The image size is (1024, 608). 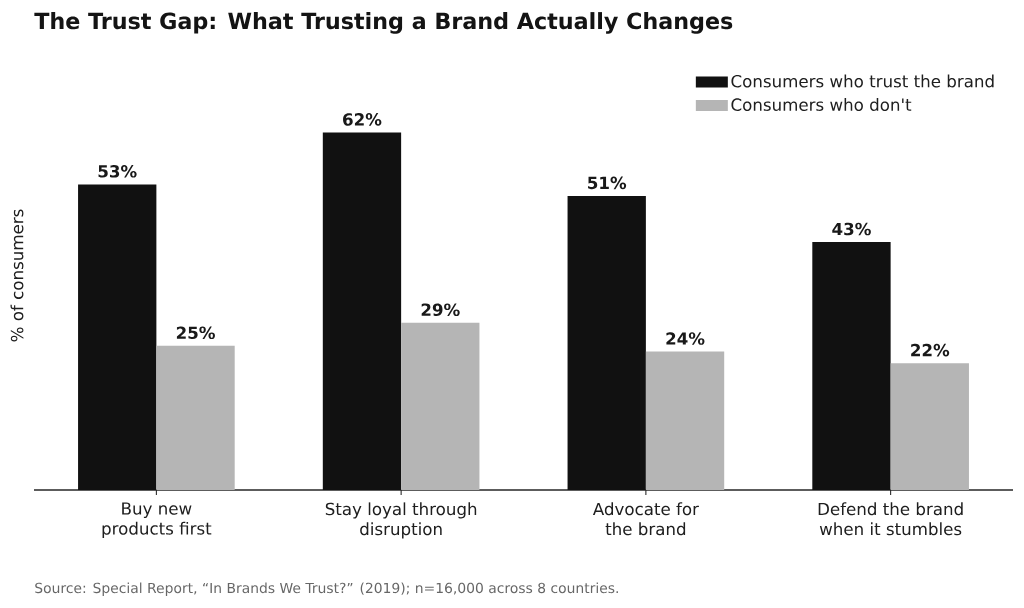 I want to click on source-note: Source: Special Report, “In Brands We Trust?” (2019); n=16,000 across 8 countries., so click(x=326, y=589).